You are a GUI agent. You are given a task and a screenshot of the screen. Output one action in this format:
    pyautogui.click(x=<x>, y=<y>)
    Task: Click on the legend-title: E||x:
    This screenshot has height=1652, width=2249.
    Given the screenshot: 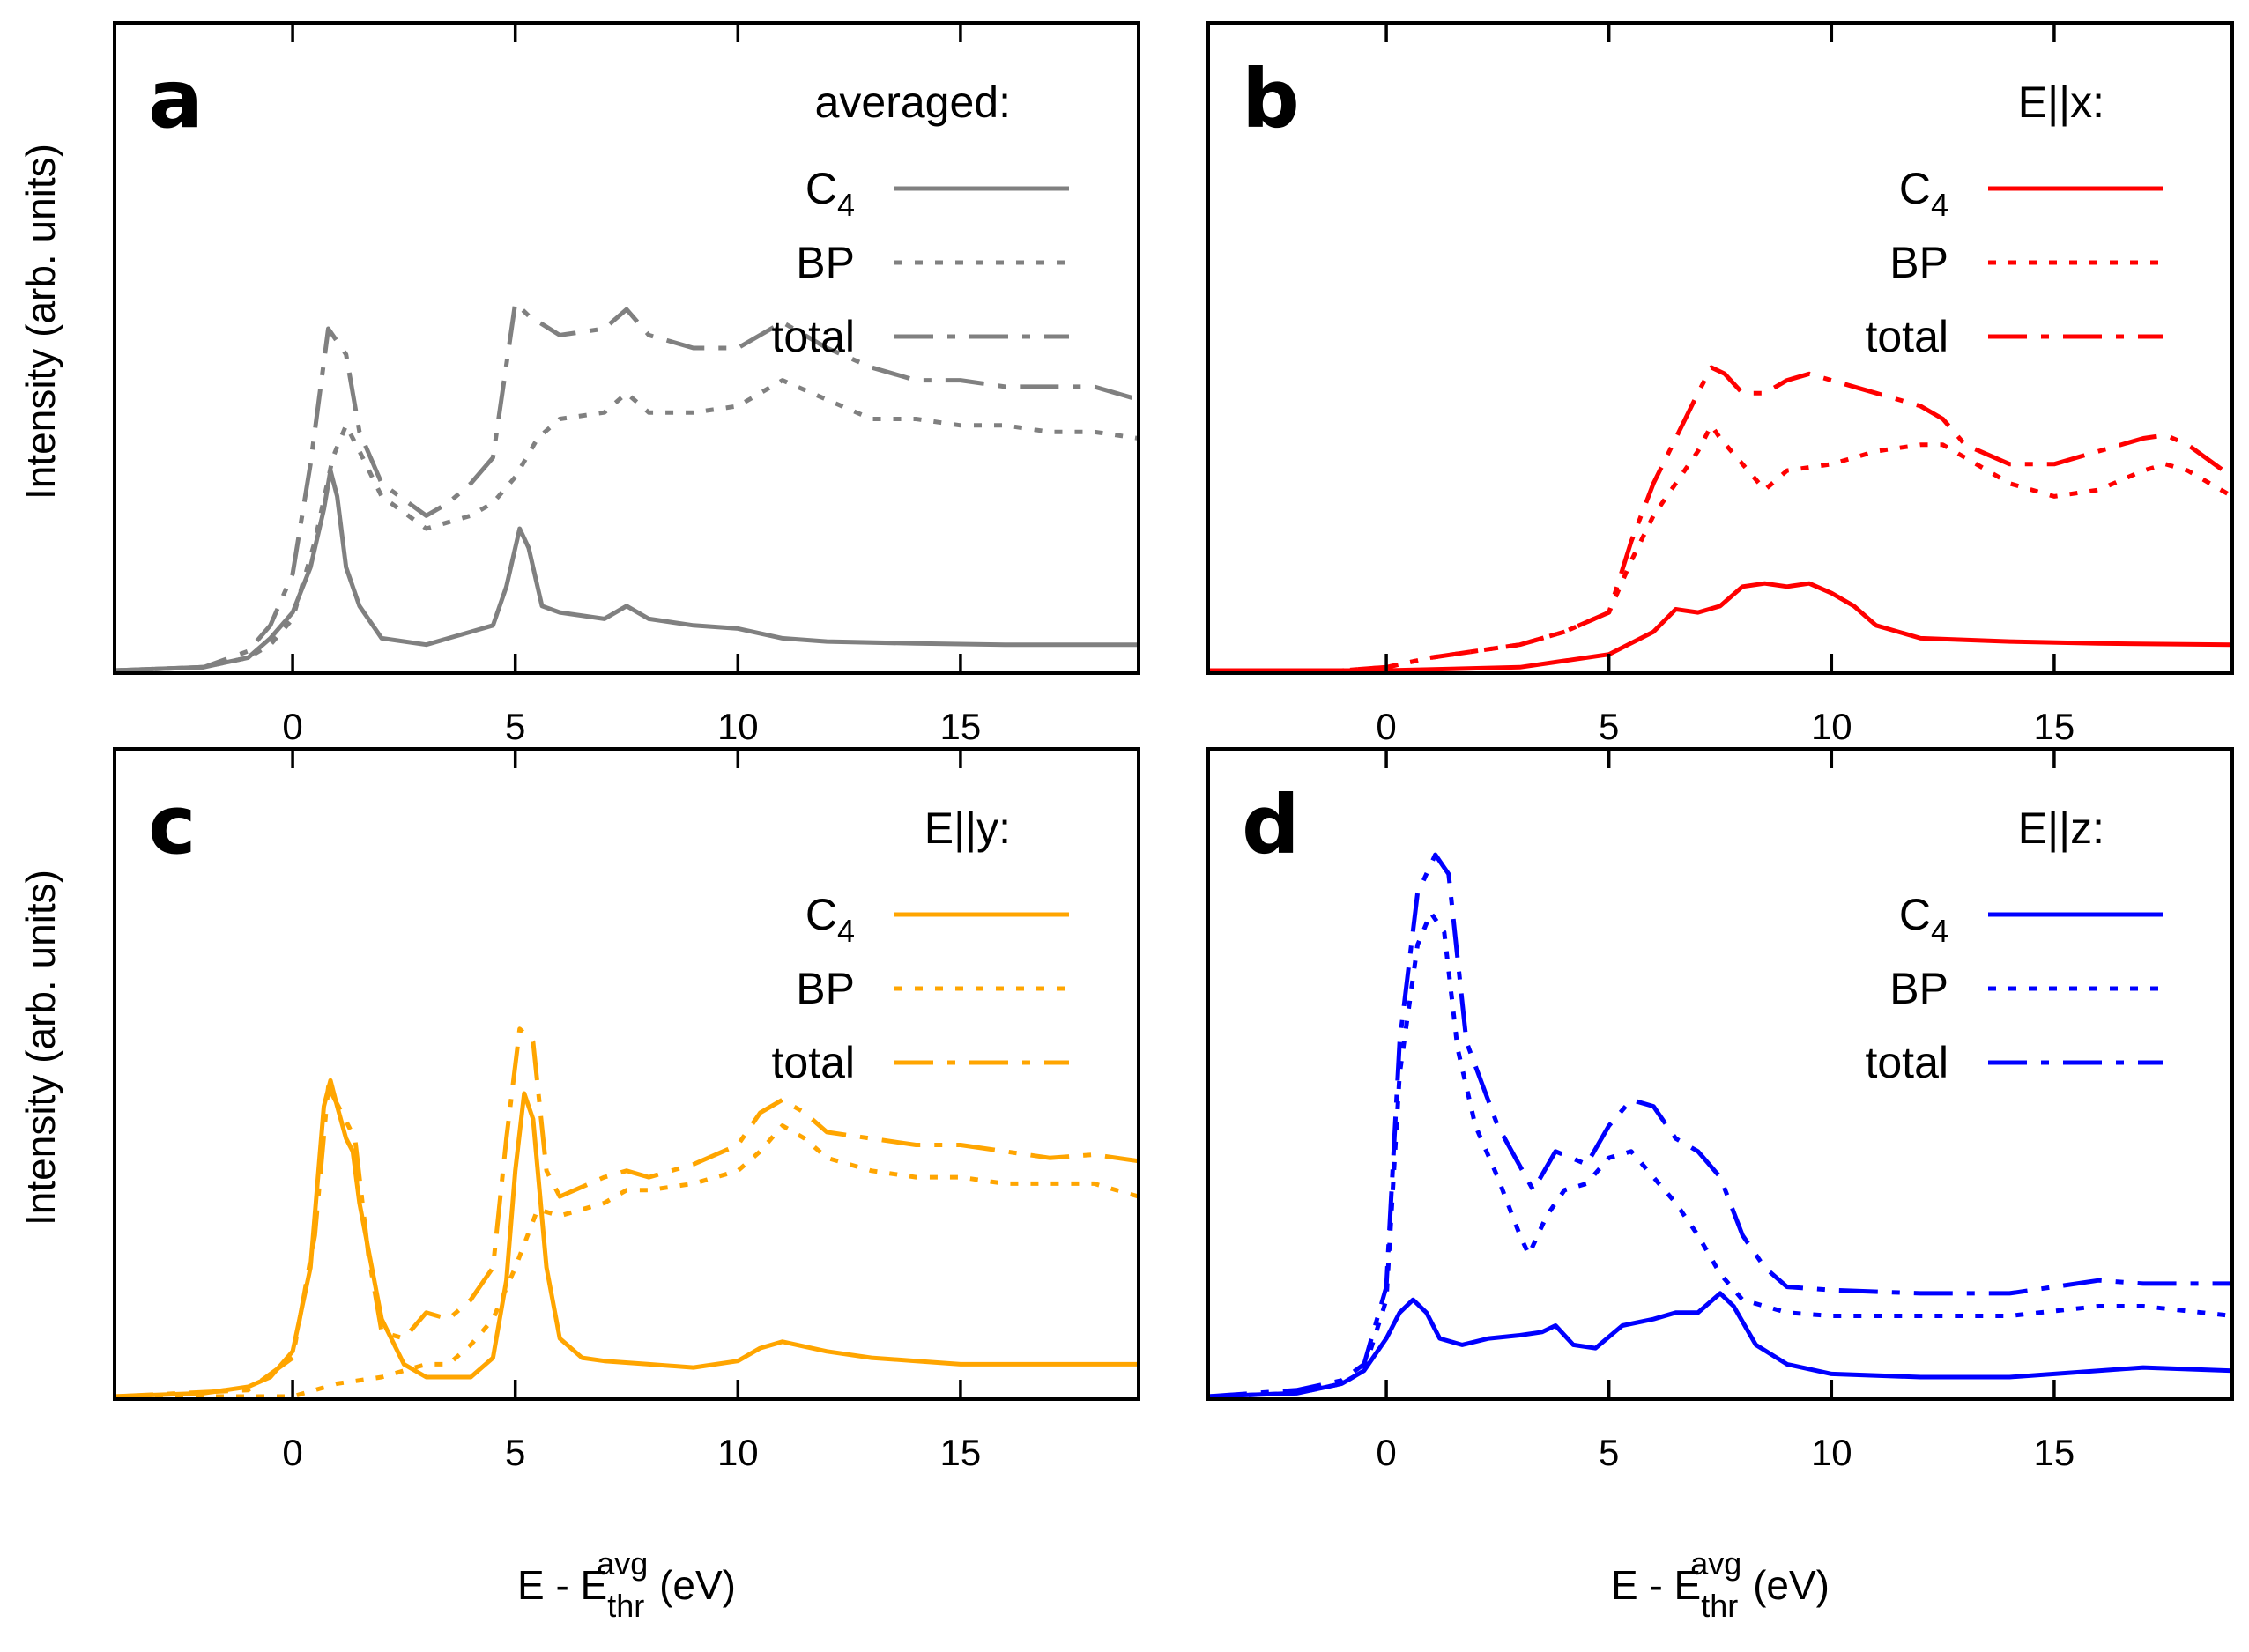 What is the action you would take?
    pyautogui.click(x=2061, y=102)
    